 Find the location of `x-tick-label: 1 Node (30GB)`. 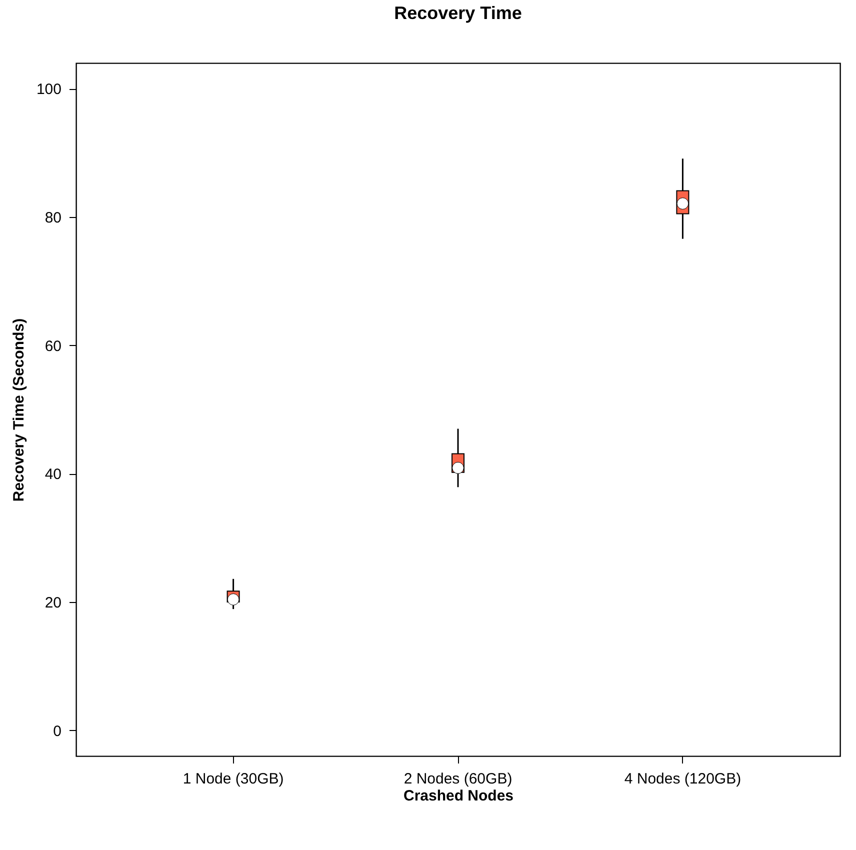

x-tick-label: 1 Node (30GB) is located at coordinates (233, 779).